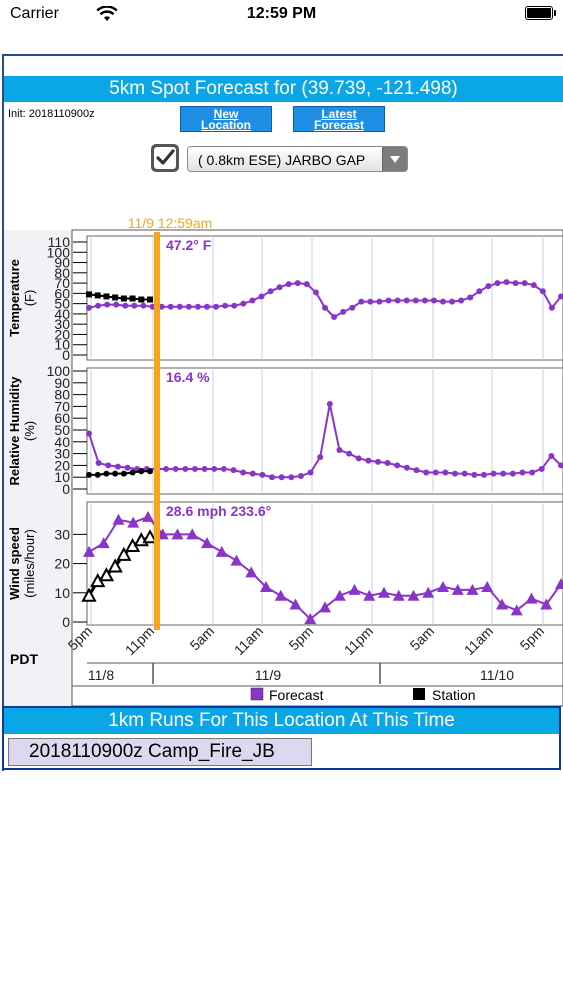 The width and height of the screenshot is (563, 1000). I want to click on y-tick-label: 30, so click(62, 324).